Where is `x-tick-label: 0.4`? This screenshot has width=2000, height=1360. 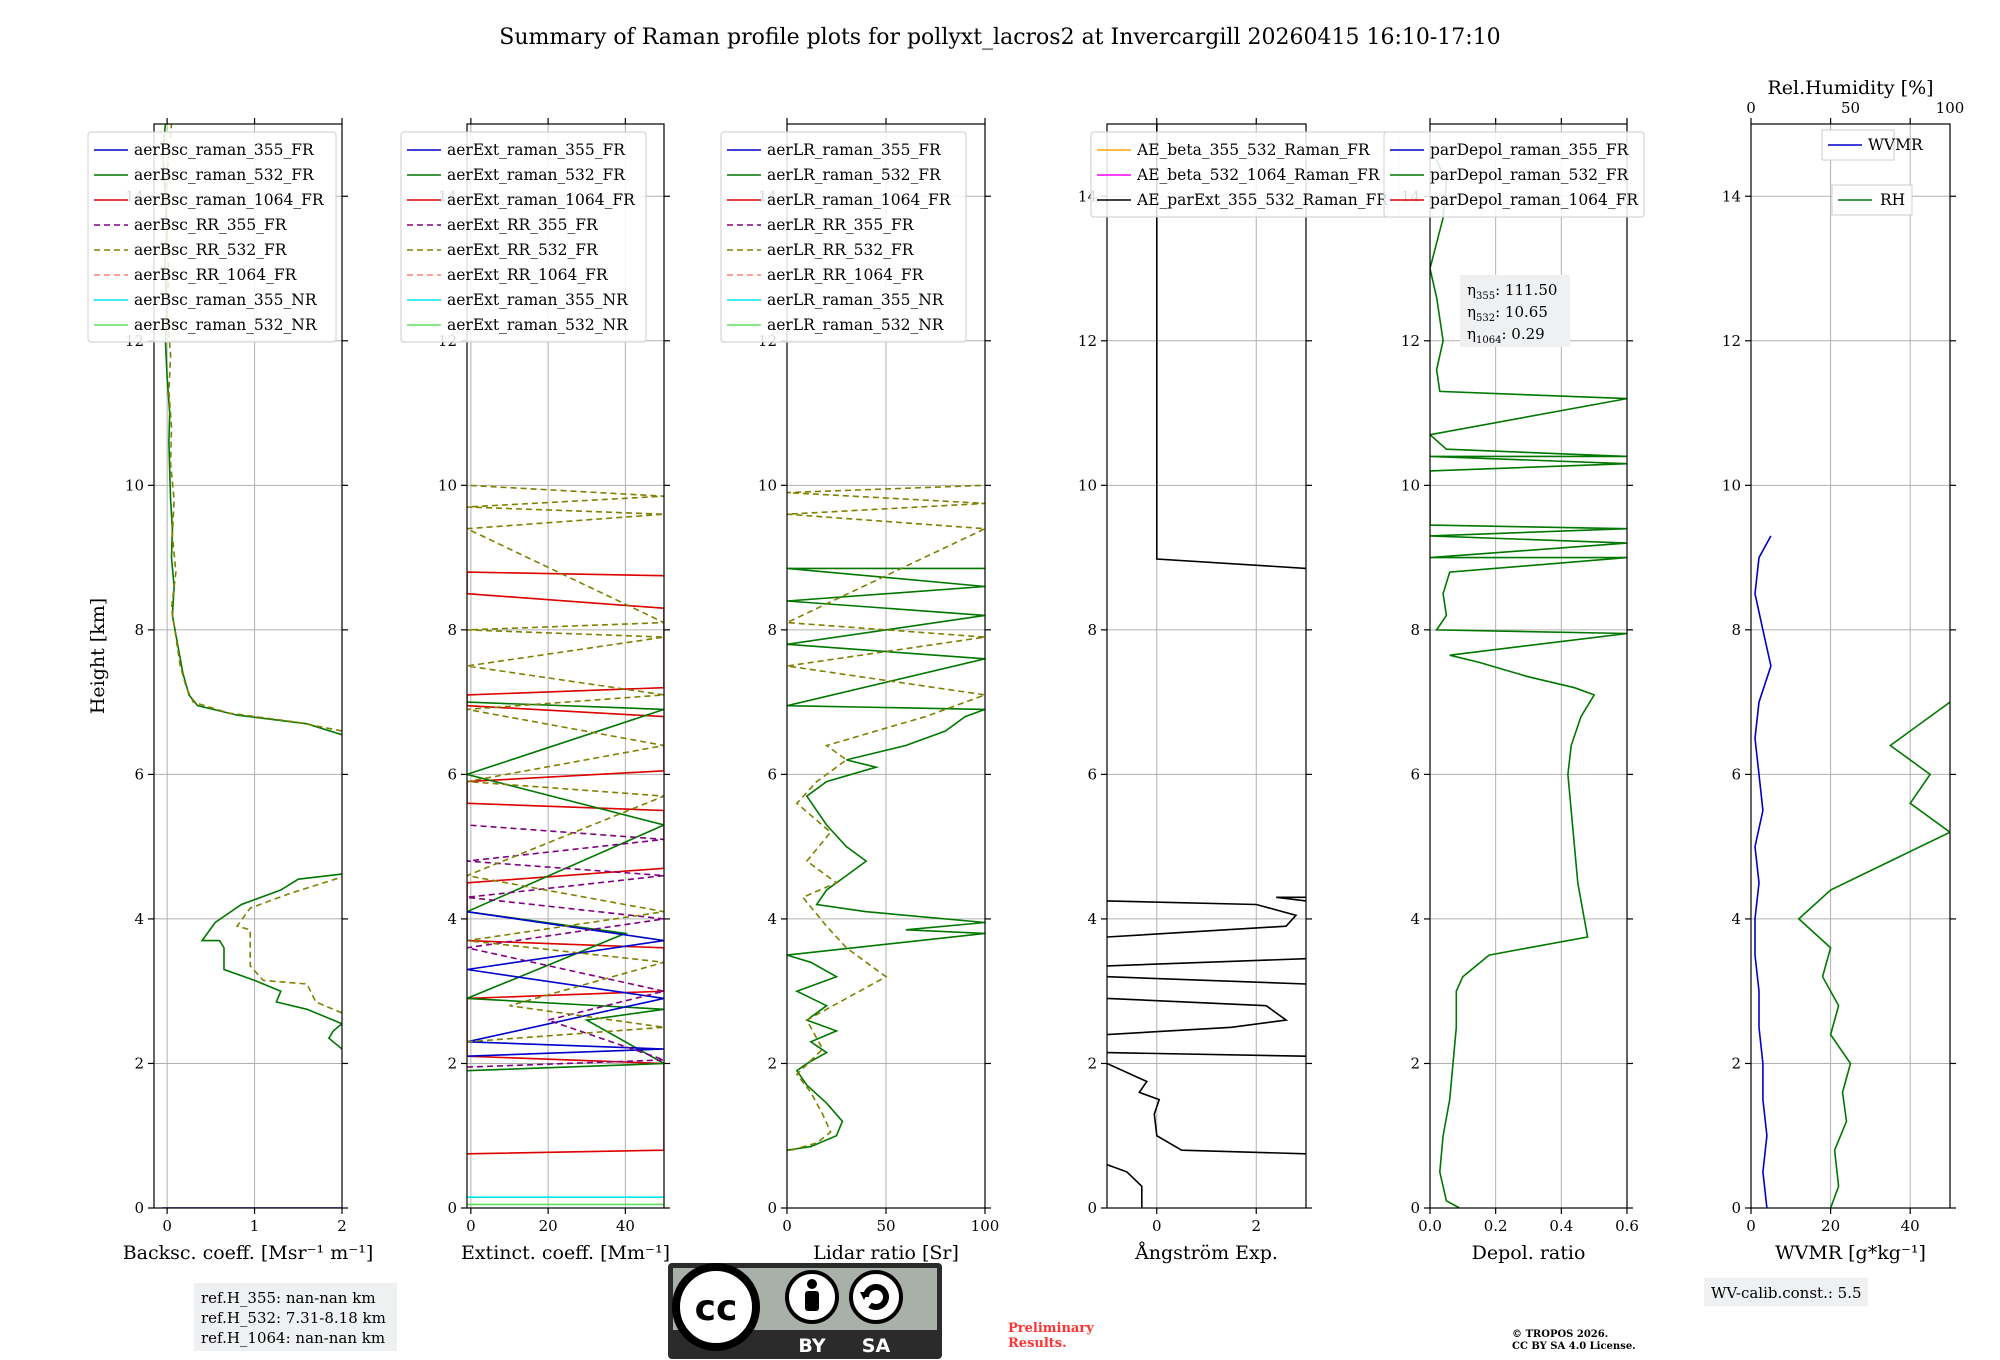
x-tick-label: 0.4 is located at coordinates (1561, 1226).